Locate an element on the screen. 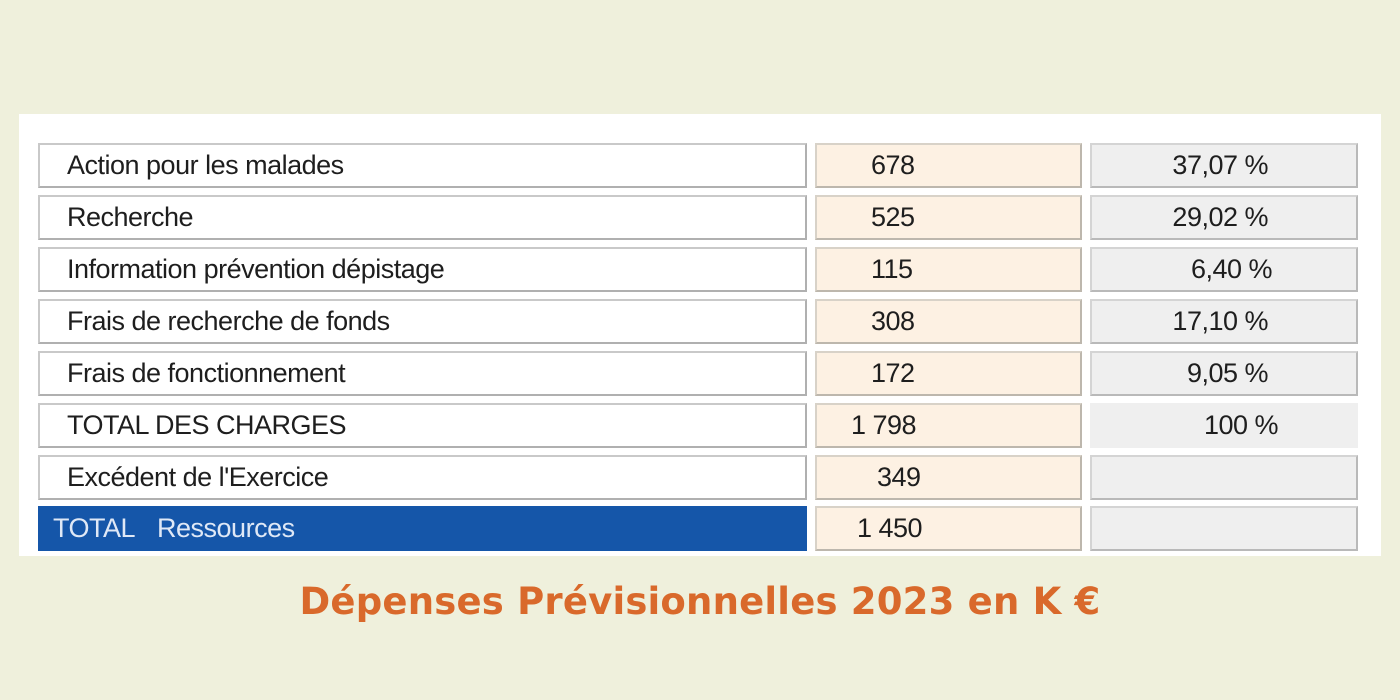 The height and width of the screenshot is (700, 1400). table-row: Recherche 525 29,02 % is located at coordinates (698, 217).